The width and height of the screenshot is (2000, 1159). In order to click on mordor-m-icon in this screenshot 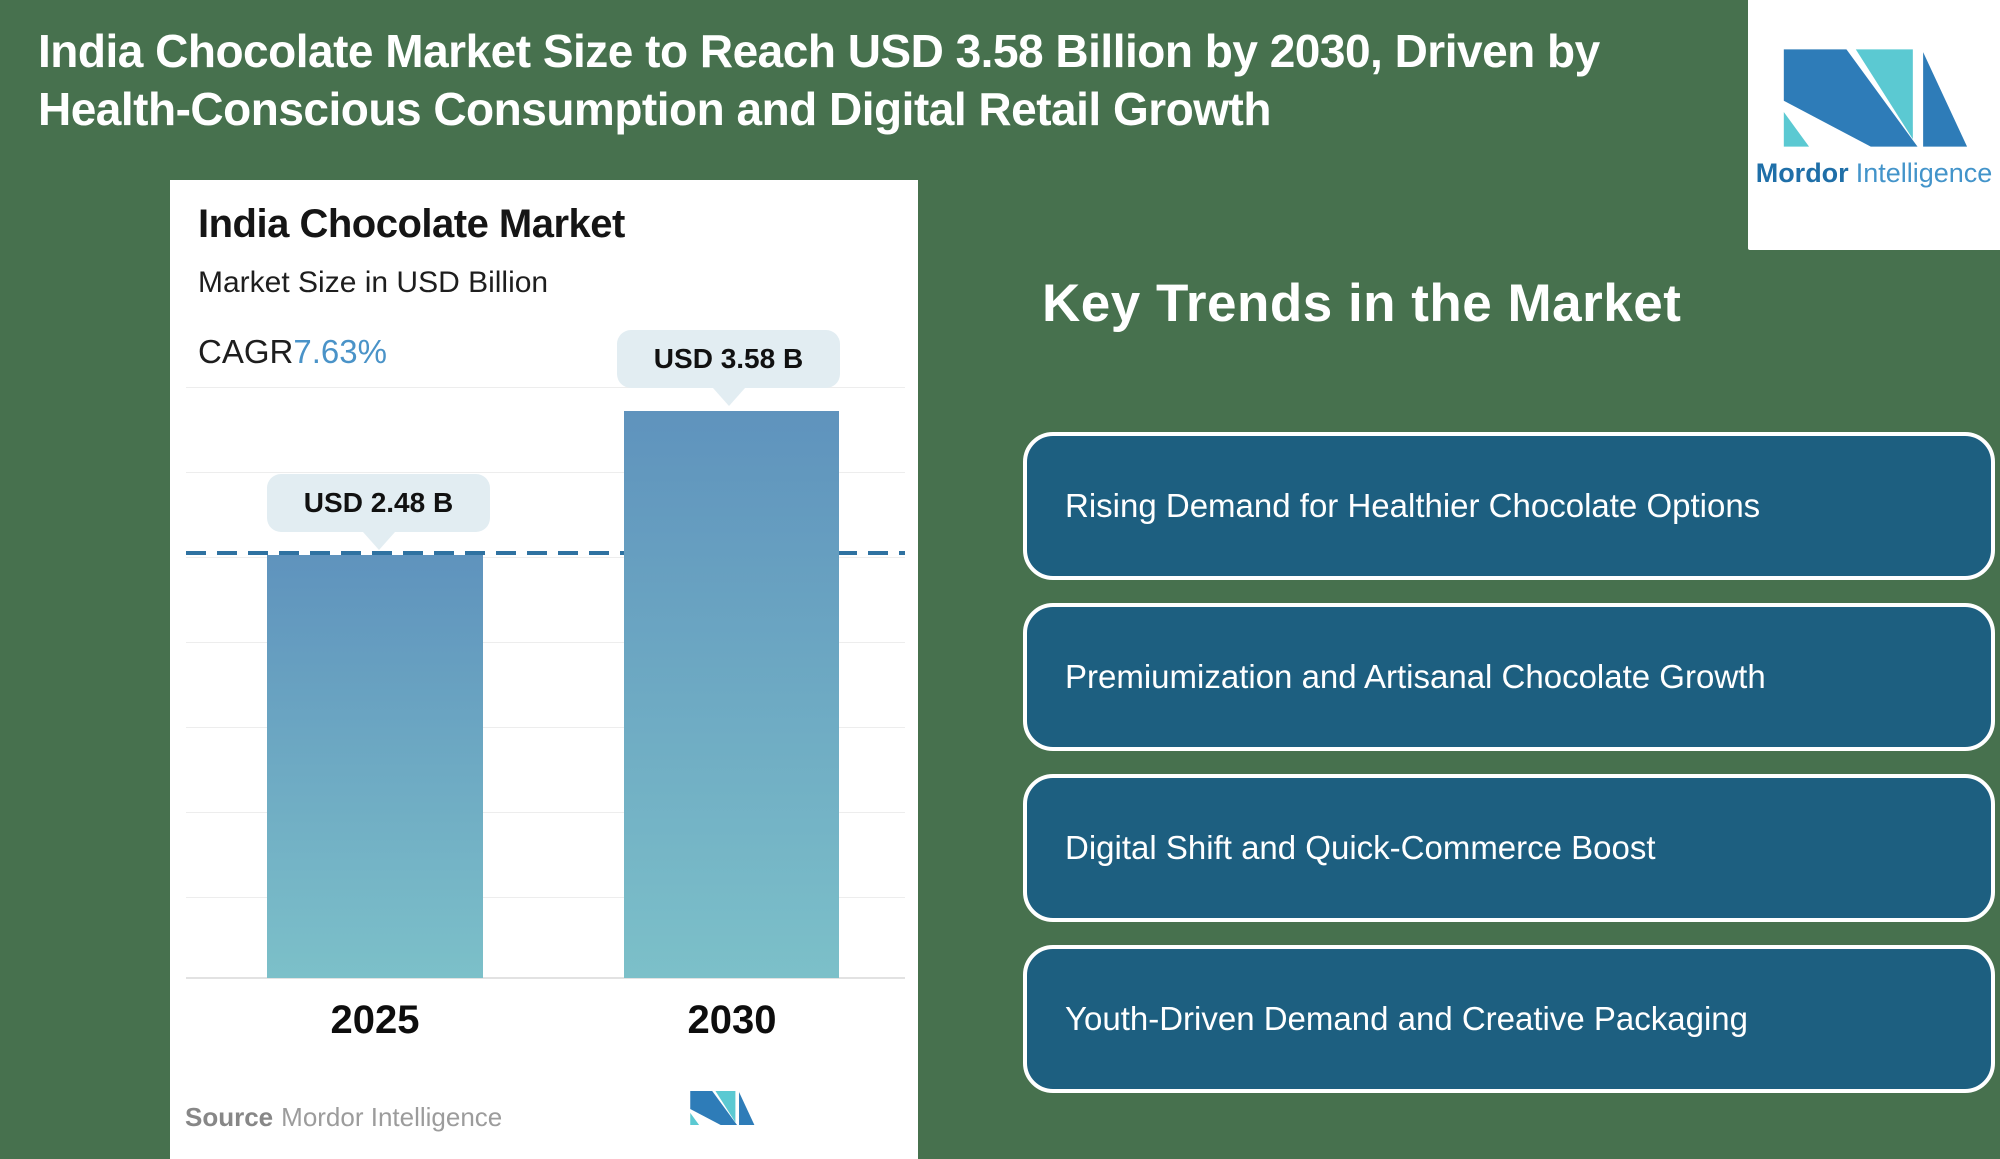, I will do `click(1875, 98)`.